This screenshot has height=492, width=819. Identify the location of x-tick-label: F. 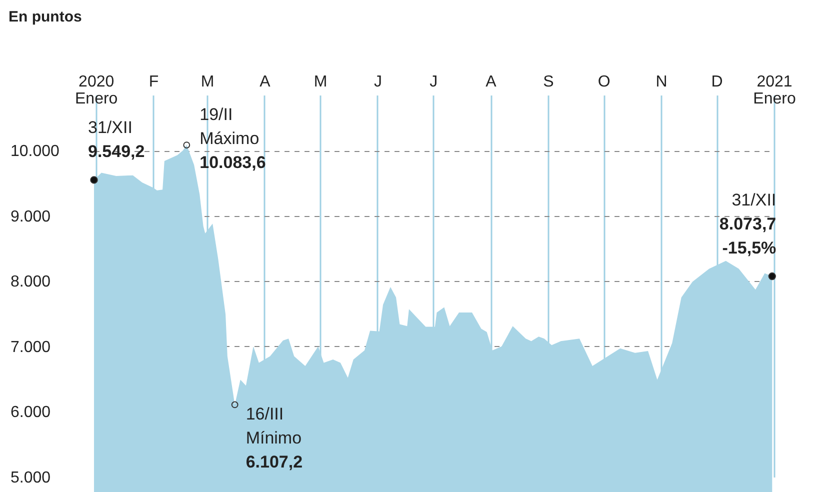
(153, 82).